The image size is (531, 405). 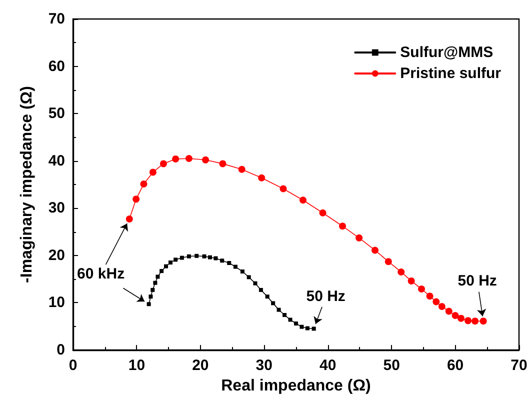 I want to click on y-tick-label: 60, so click(x=56, y=66).